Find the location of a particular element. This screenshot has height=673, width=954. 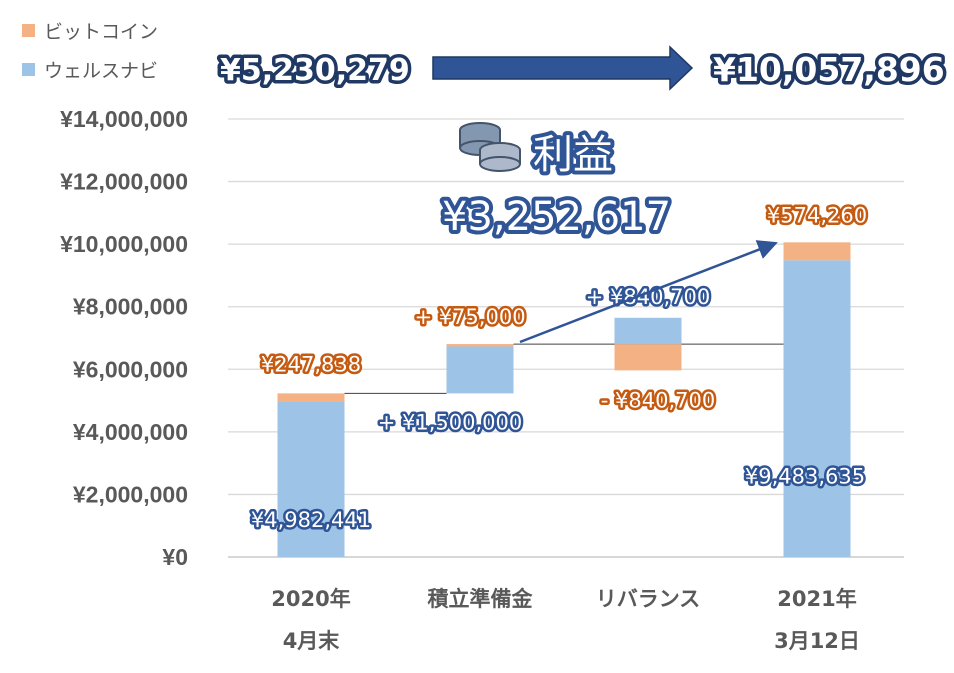

profit-label: 利益 is located at coordinates (573, 155).